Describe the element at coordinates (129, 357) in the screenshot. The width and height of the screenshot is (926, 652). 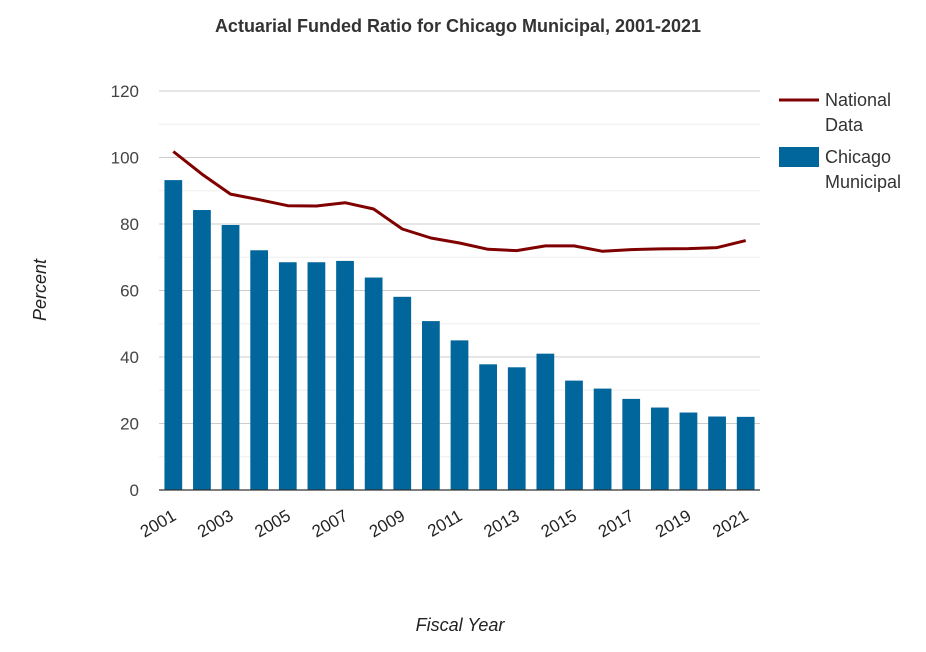
I see `y-tick-label: 40` at that location.